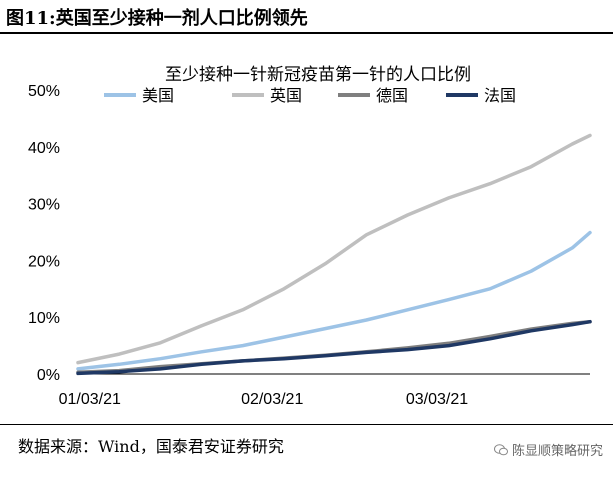  I want to click on y-tick-label: 50%, so click(44, 91).